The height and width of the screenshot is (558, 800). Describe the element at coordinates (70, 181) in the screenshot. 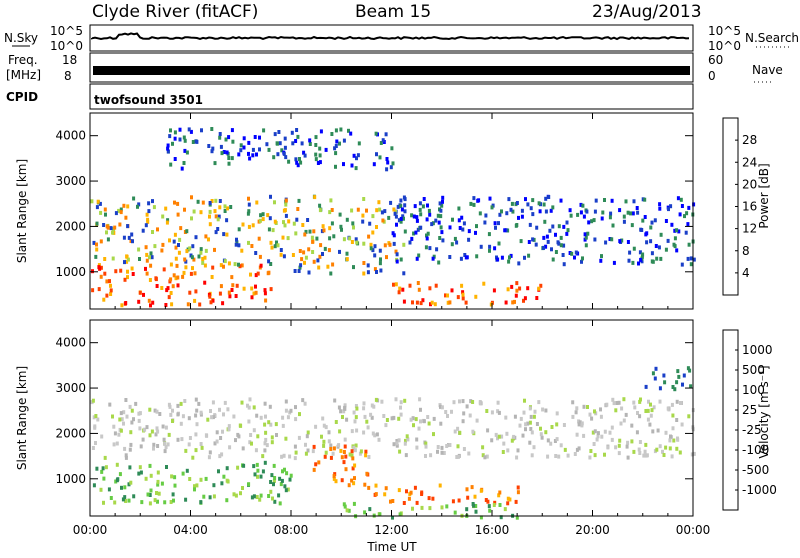

I see `power-ytick-label: 3000` at that location.